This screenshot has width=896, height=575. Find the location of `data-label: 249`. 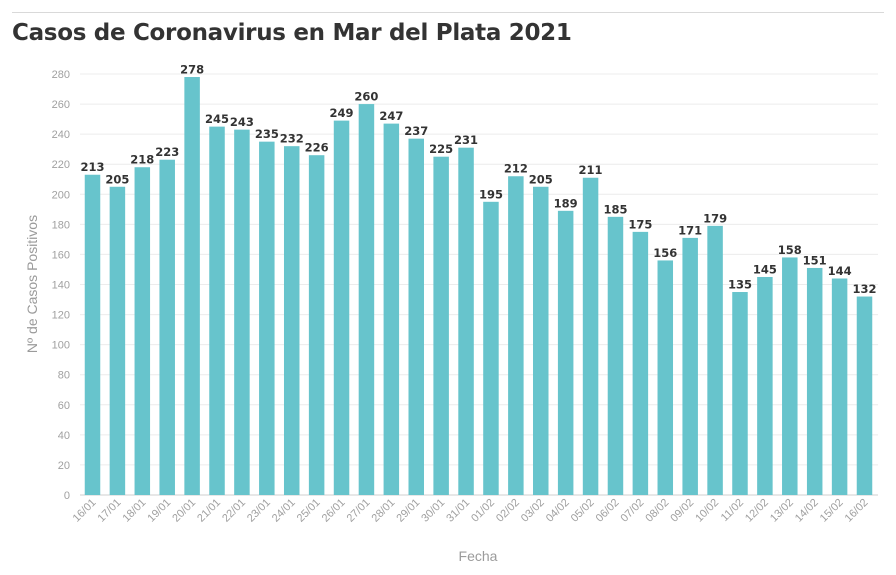

data-label: 249 is located at coordinates (342, 113).